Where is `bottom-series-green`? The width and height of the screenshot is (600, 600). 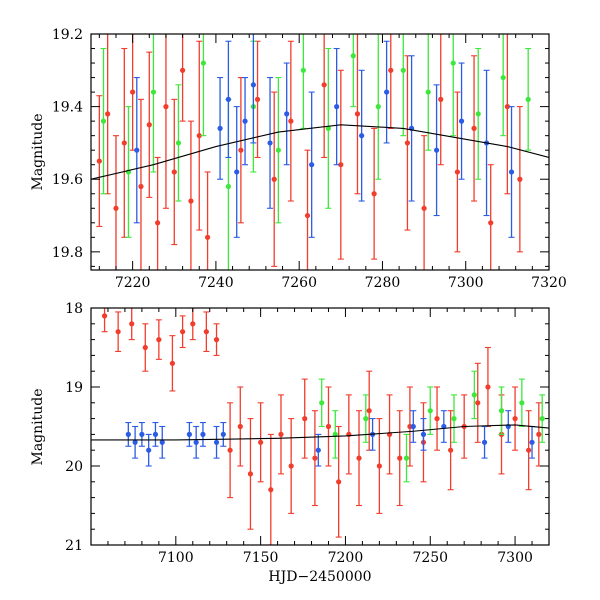
bottom-series-green is located at coordinates (432, 426).